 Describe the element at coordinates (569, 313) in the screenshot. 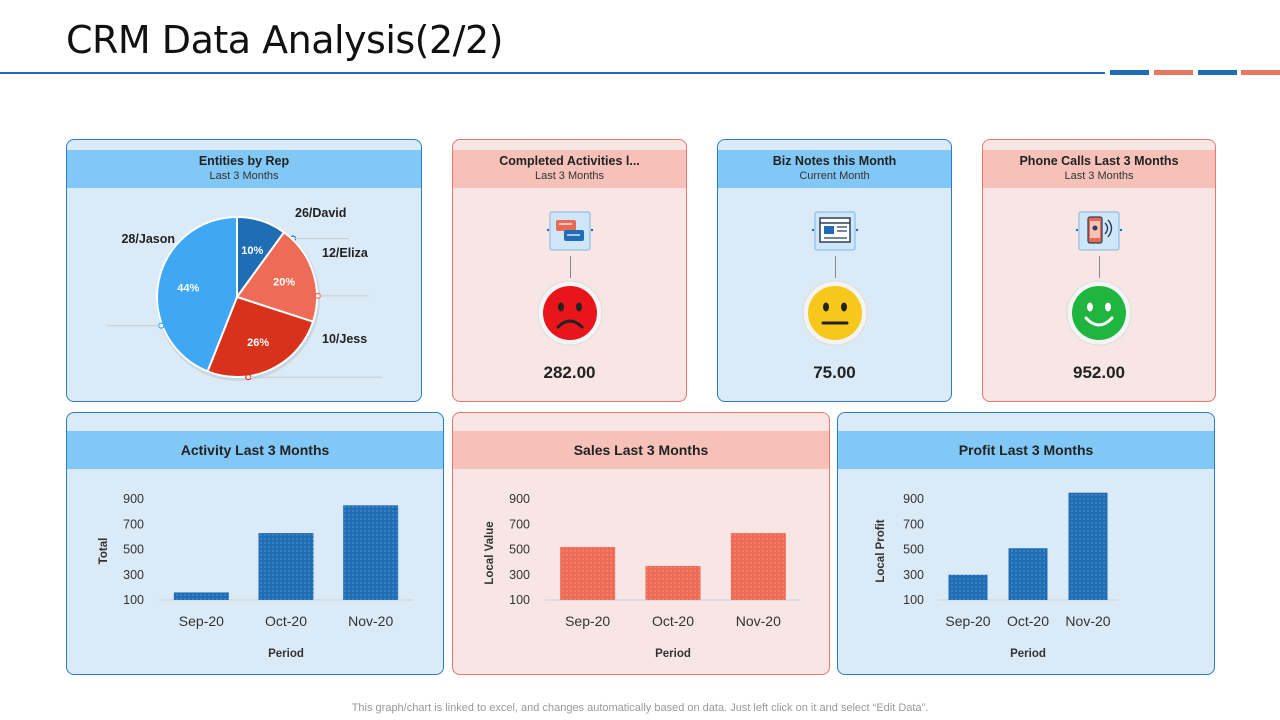

I see `sad-face-icon` at that location.